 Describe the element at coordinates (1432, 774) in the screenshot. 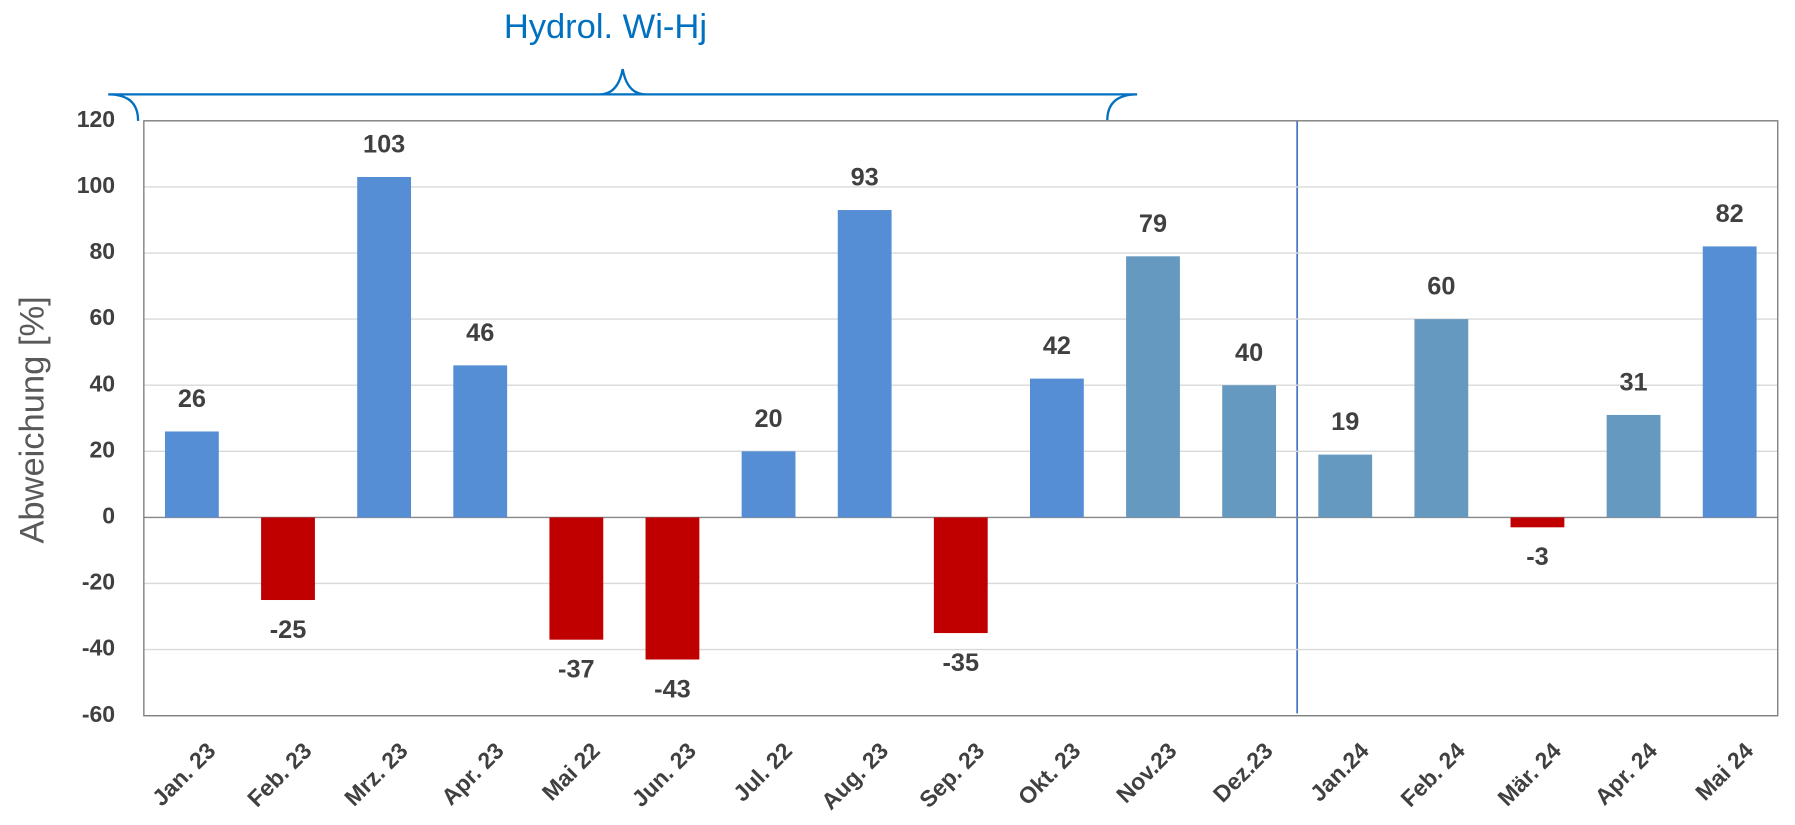

I see `x-tick-label: Feb. 24` at that location.